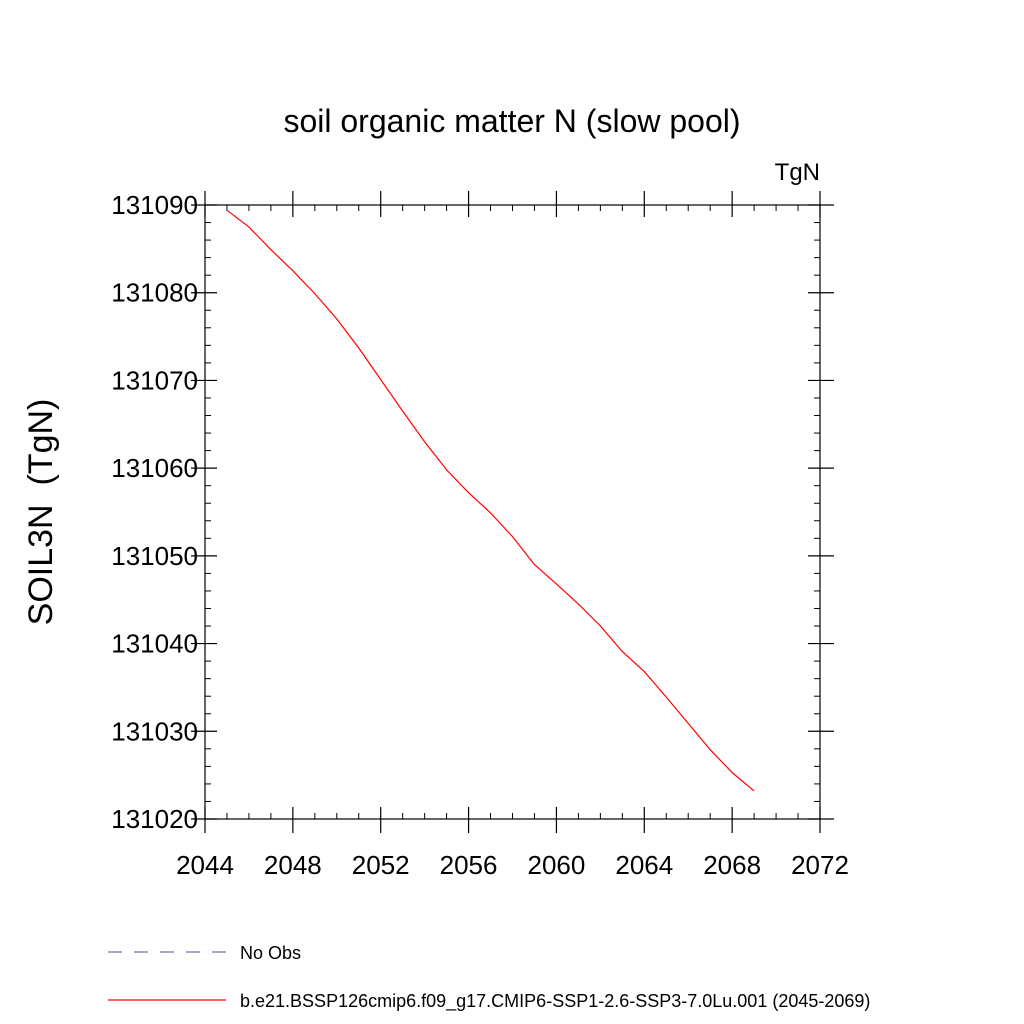 This screenshot has height=1024, width=1024. I want to click on x-tick-label: 2056, so click(469, 865).